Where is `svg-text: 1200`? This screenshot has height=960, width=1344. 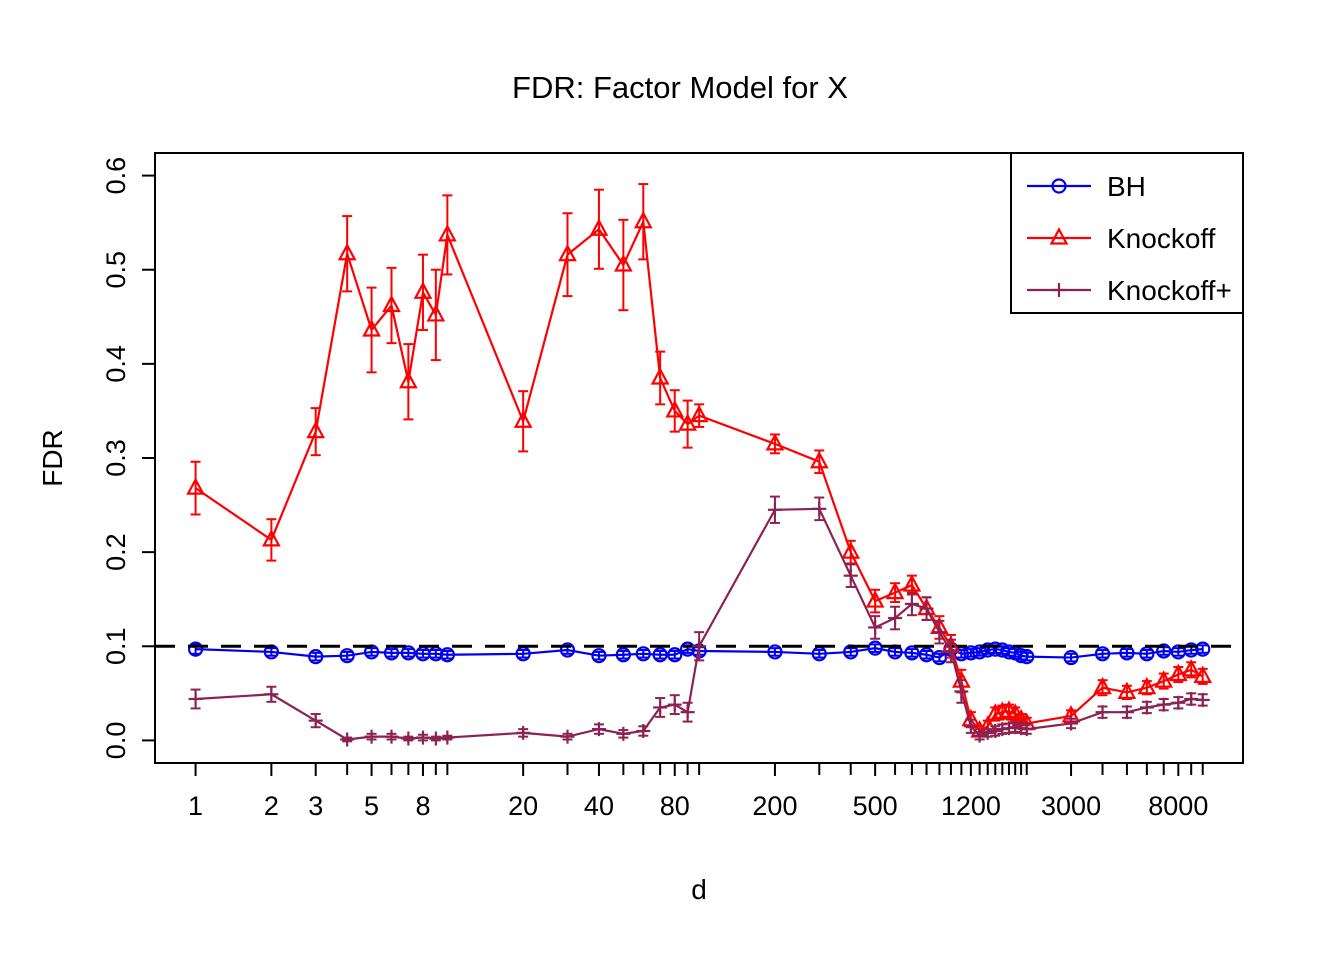
svg-text: 1200 is located at coordinates (971, 806).